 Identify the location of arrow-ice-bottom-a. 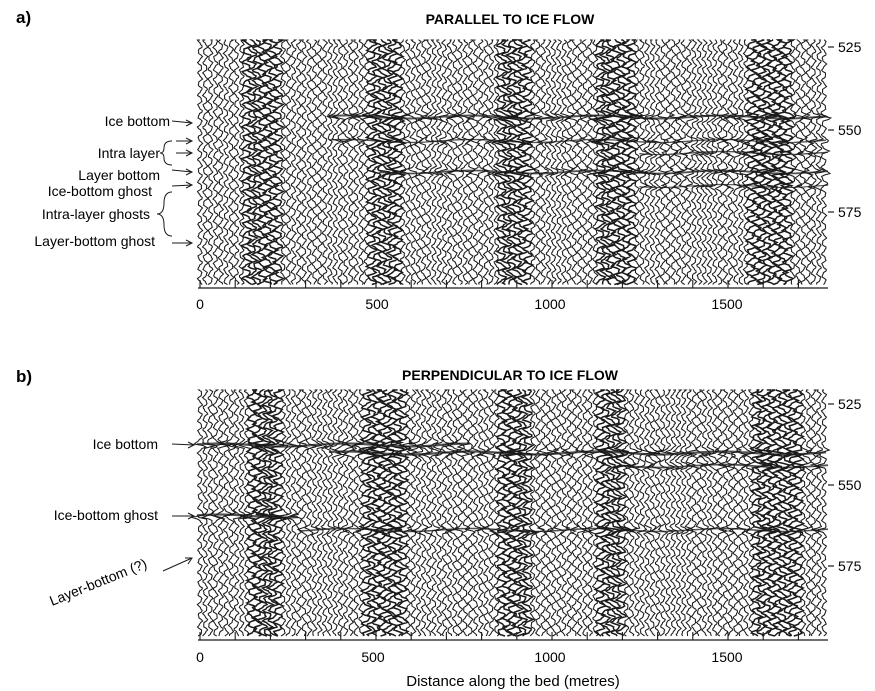
(182, 122).